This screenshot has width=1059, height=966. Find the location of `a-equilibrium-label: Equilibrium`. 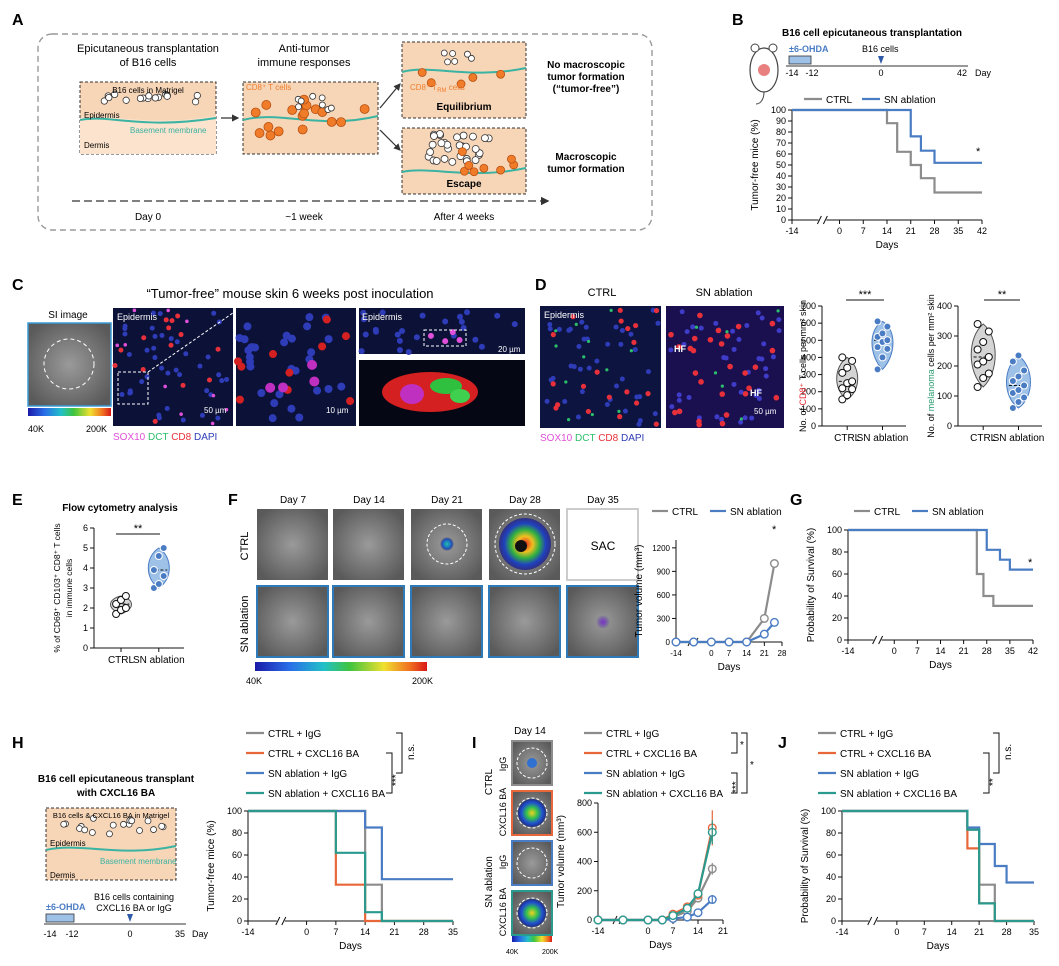

a-equilibrium-label: Equilibrium is located at coordinates (464, 107).